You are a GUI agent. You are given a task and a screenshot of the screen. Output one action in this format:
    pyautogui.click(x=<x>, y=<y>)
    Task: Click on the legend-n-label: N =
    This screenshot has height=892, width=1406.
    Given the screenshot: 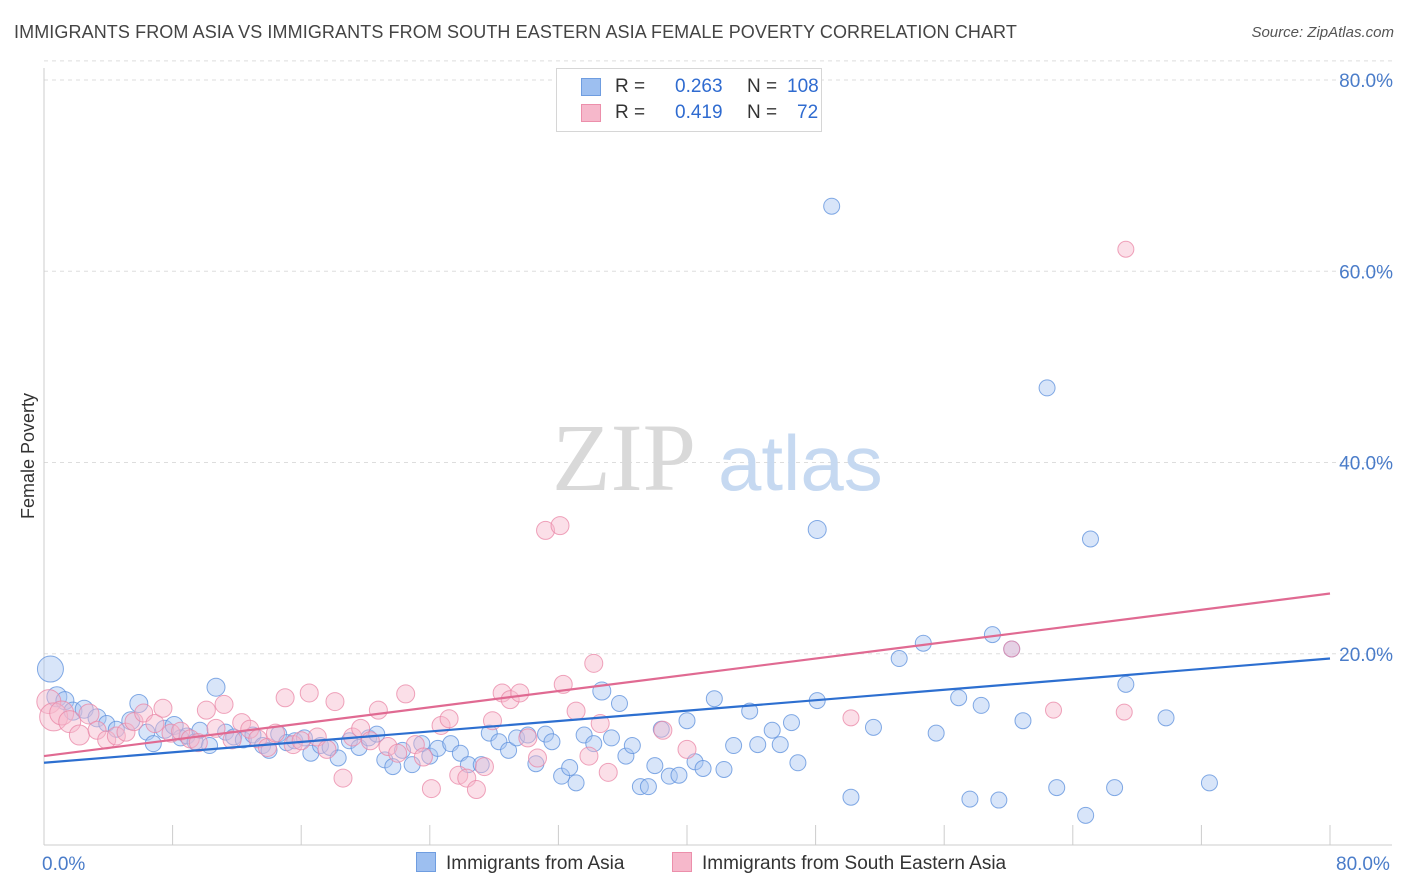 What is the action you would take?
    pyautogui.click(x=762, y=112)
    